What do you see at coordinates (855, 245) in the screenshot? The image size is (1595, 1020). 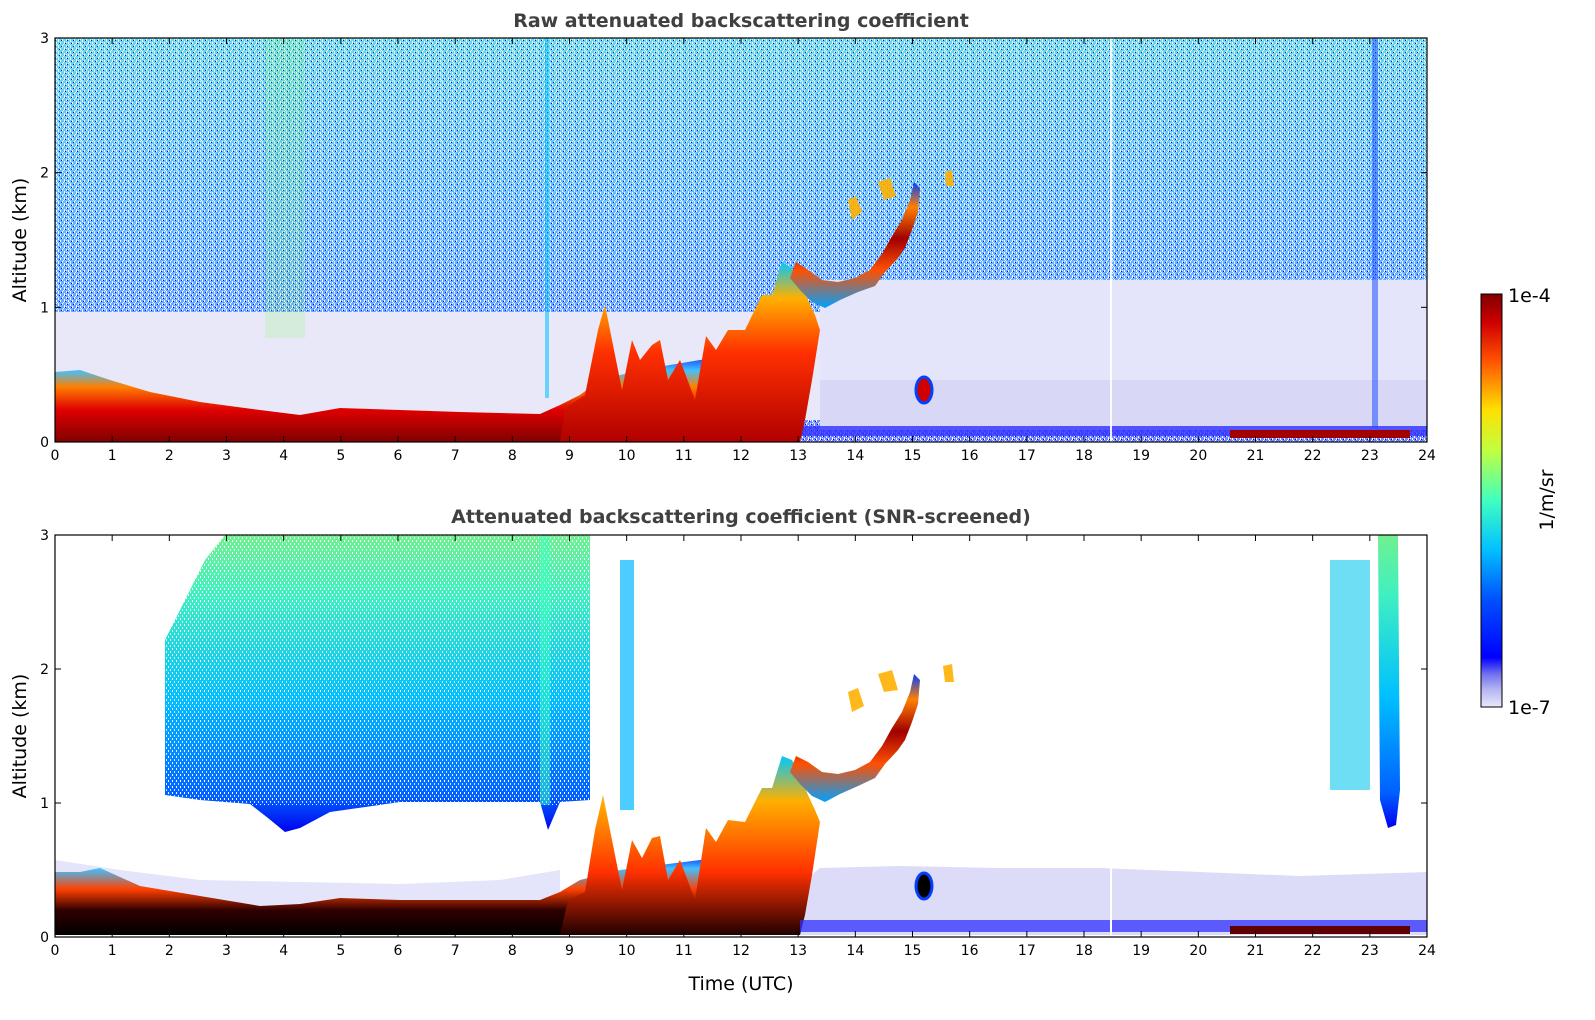 I see `raw-elevated-layer` at bounding box center [855, 245].